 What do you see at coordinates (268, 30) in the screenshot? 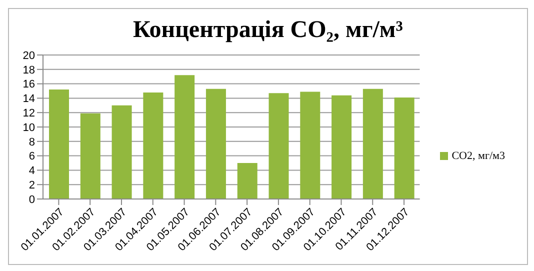
I see `chart-title: Концентрація CO₂, мг/м³` at bounding box center [268, 30].